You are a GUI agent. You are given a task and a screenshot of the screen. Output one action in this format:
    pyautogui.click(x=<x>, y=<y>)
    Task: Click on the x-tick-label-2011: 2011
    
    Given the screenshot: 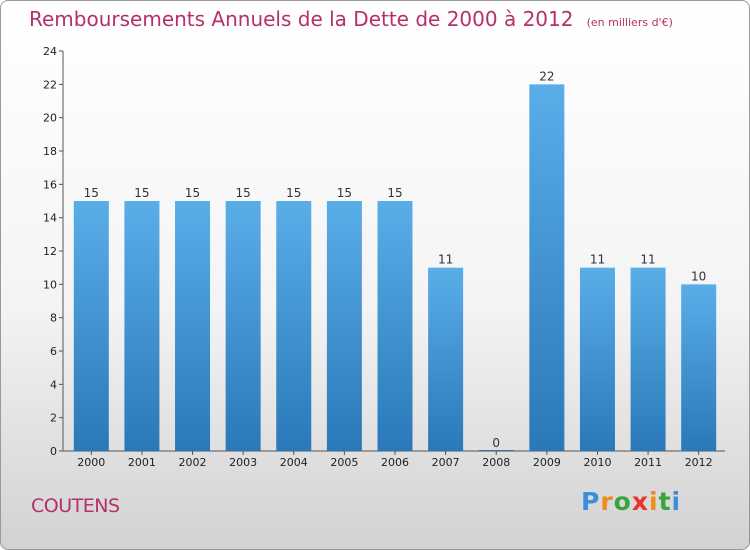 What is the action you would take?
    pyautogui.click(x=648, y=462)
    